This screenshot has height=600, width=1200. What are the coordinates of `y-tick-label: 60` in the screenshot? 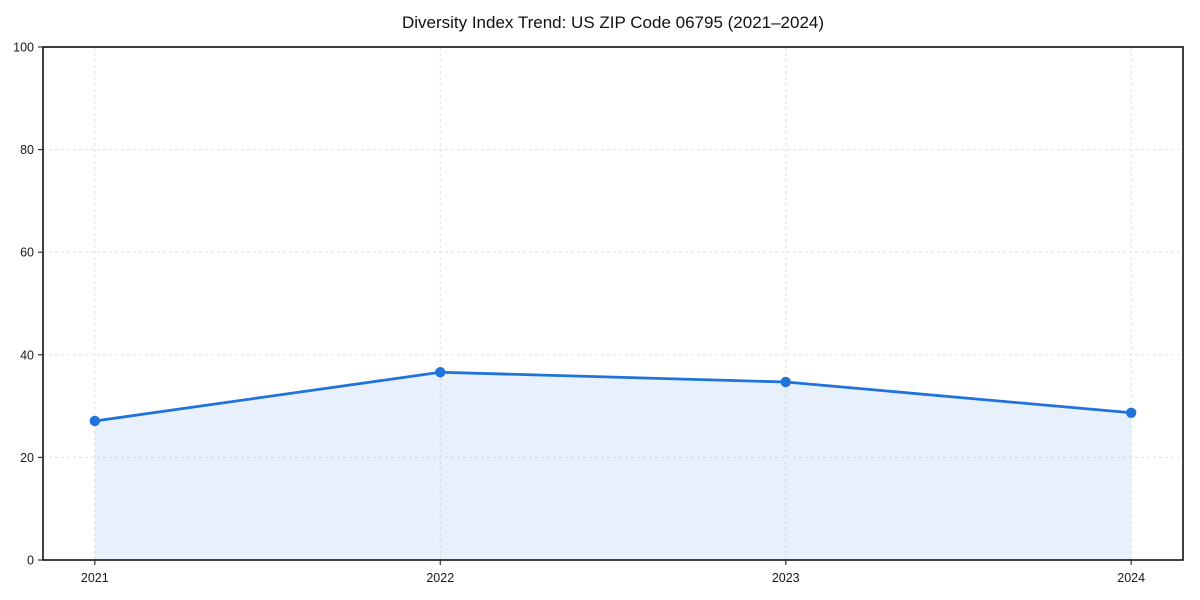 It's located at (27, 253).